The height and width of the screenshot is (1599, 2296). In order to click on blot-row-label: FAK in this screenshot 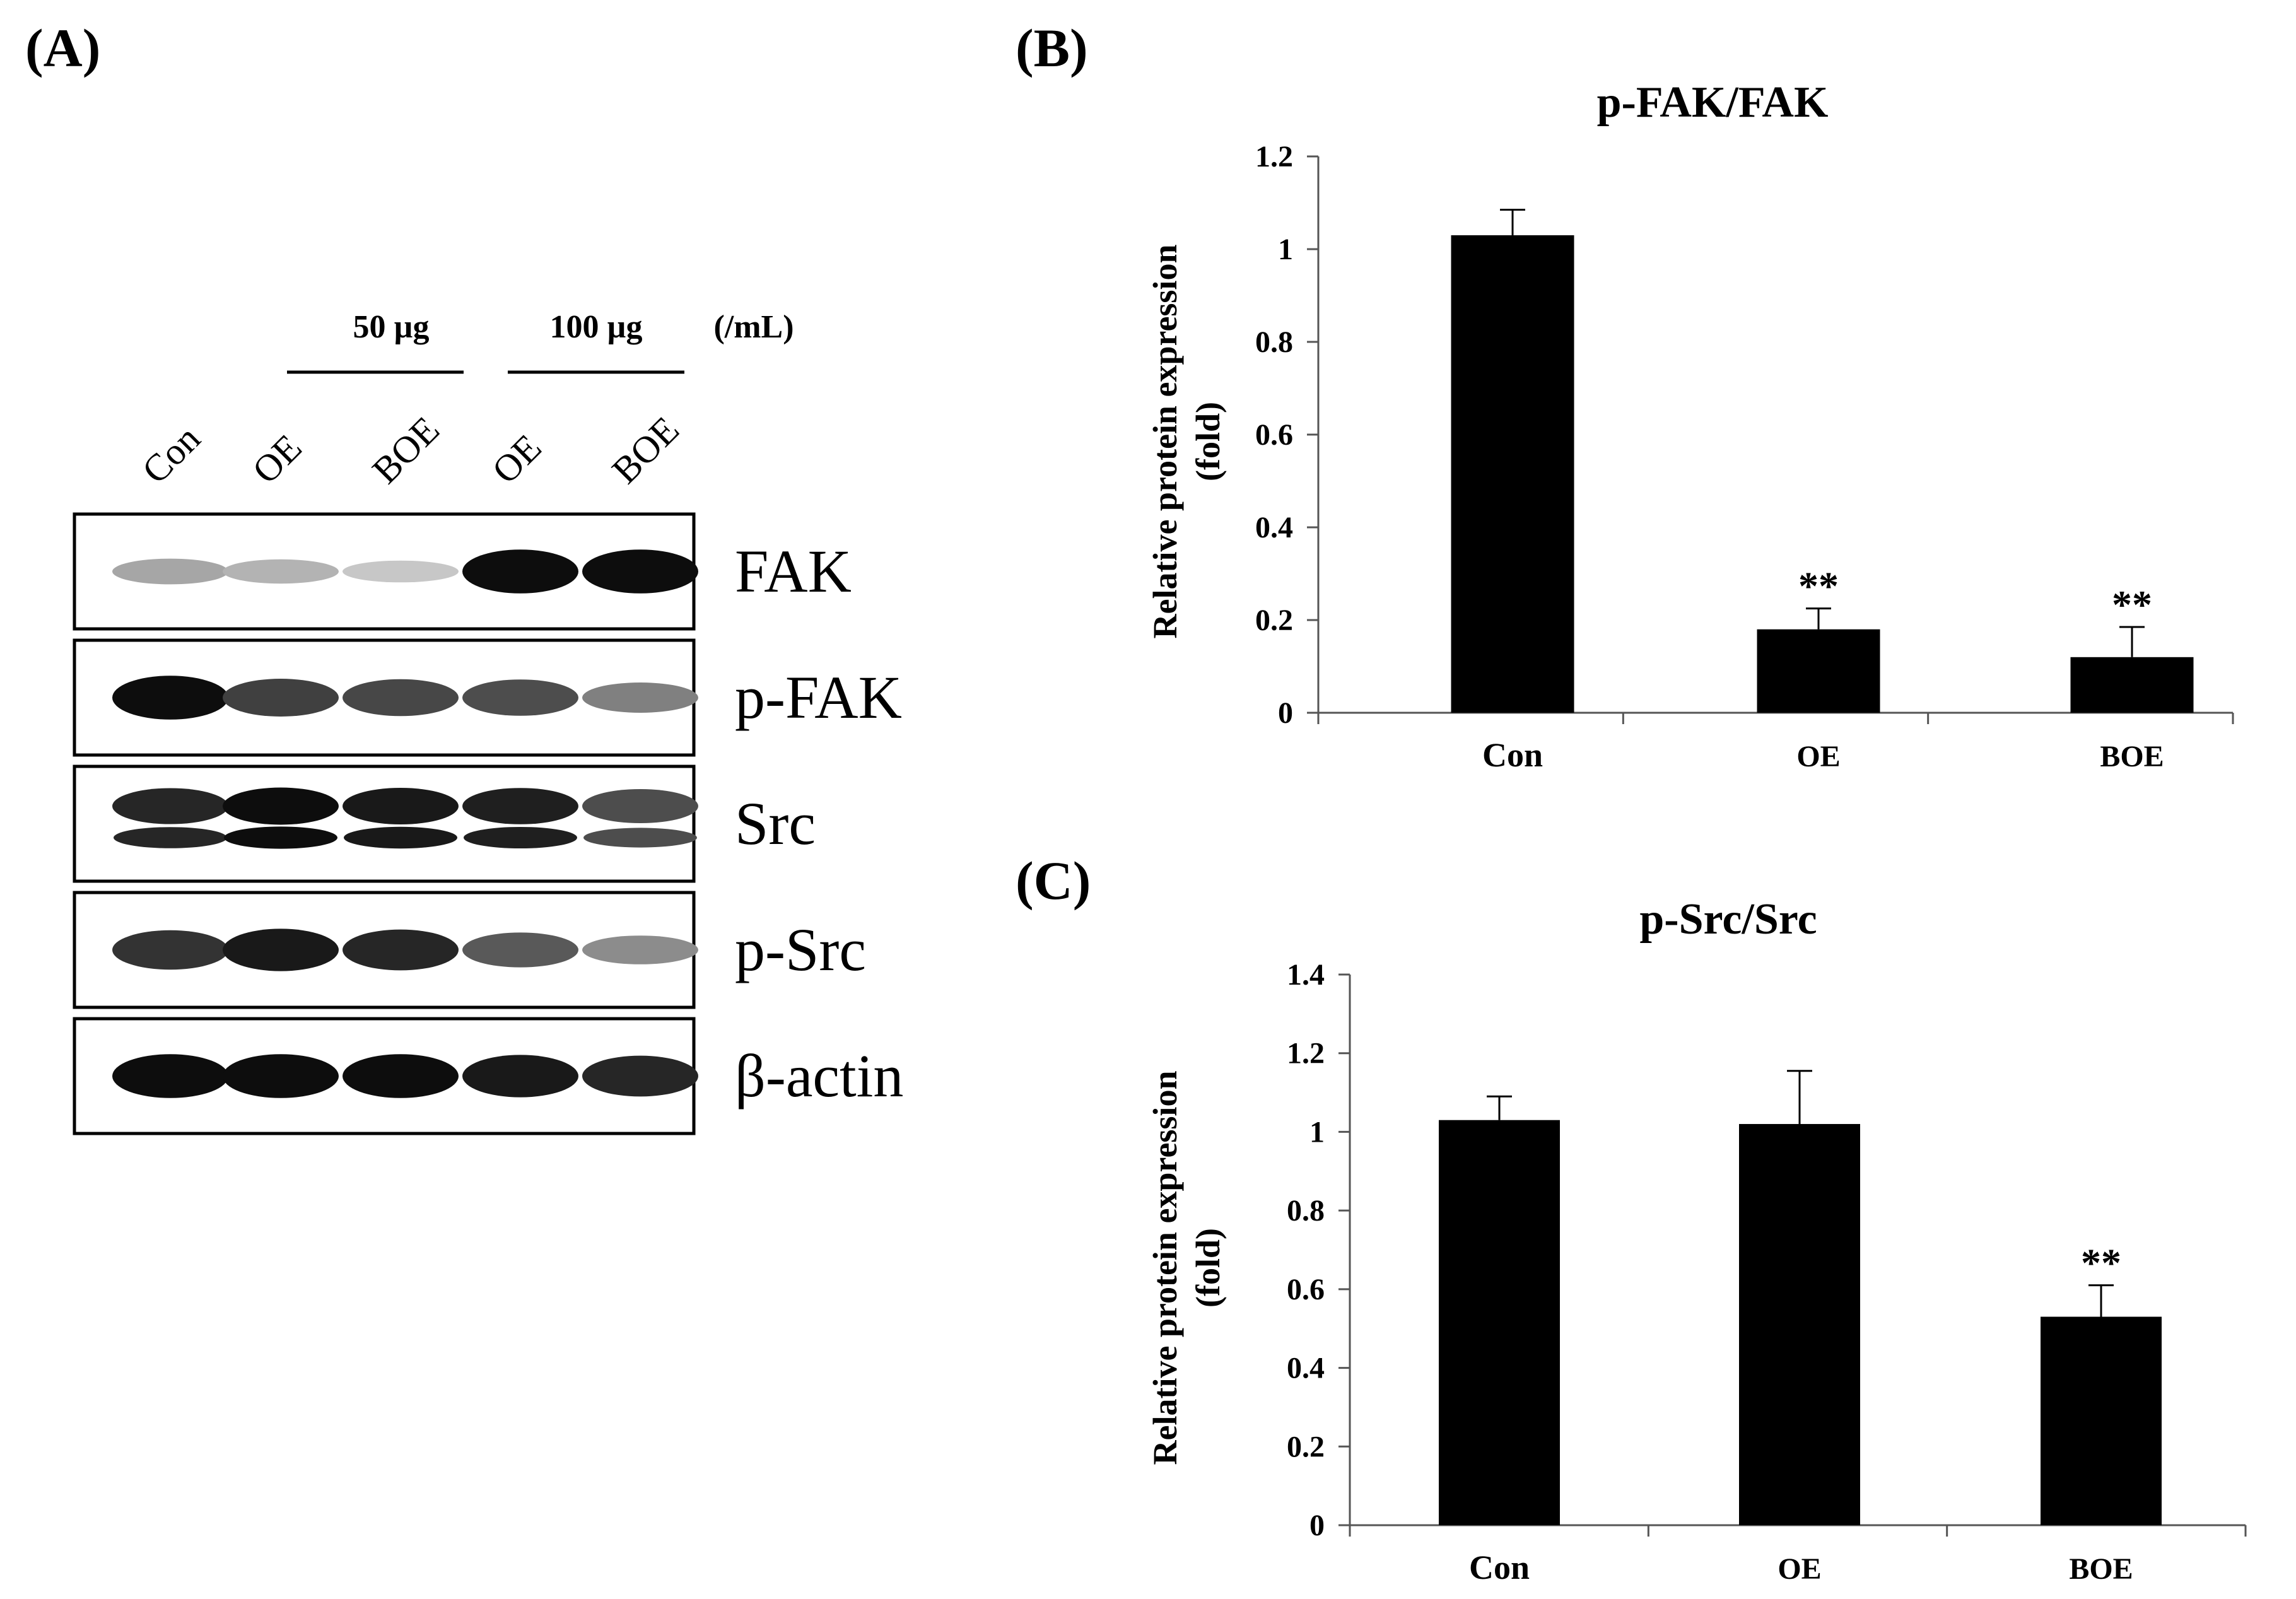, I will do `click(793, 571)`.